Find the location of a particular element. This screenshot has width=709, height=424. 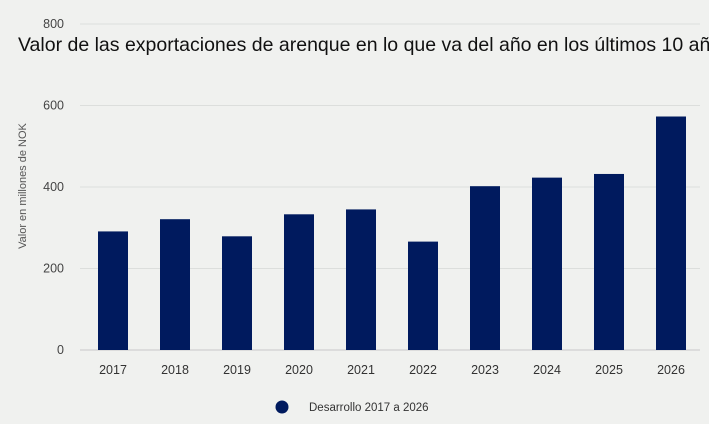

bar-2023 is located at coordinates (485, 268).